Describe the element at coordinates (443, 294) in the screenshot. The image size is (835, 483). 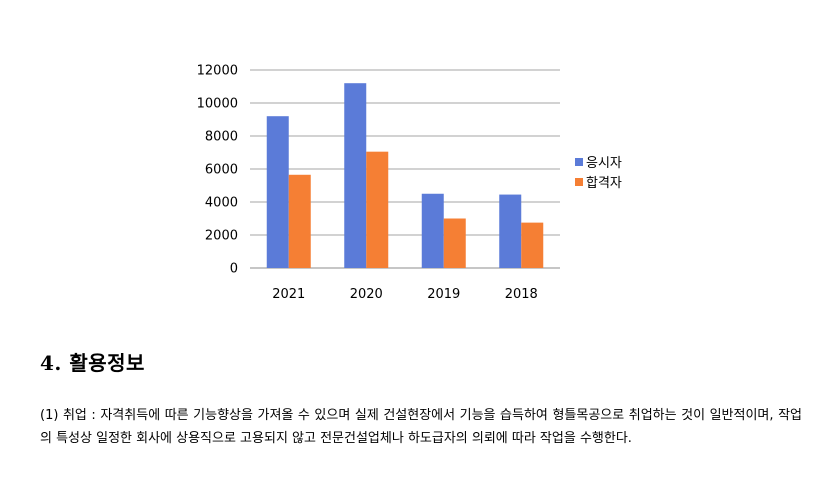
I see `x-tick-label: 2019` at that location.